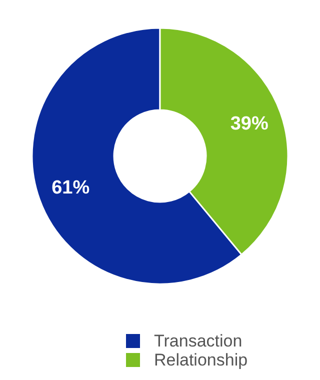  What do you see at coordinates (198, 341) in the screenshot?
I see `legend-label: Transaction` at bounding box center [198, 341].